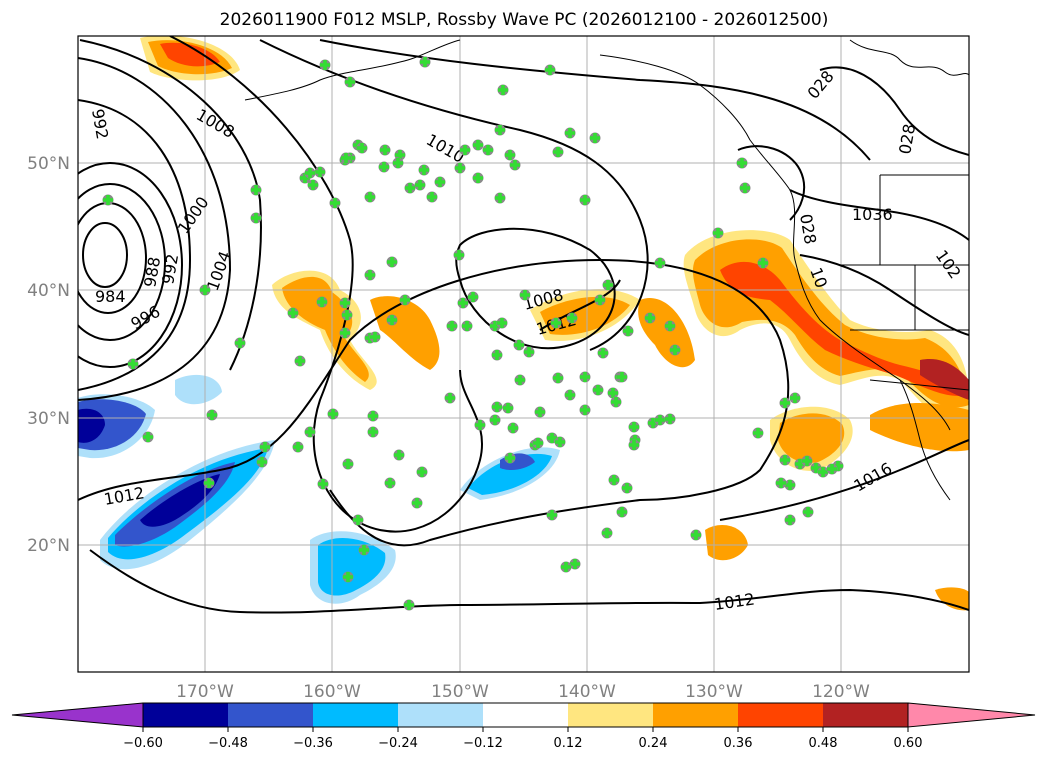 This screenshot has height=765, width=1047. What do you see at coordinates (908, 743) in the screenshot?
I see `colorbar-tick-label: 0.60` at bounding box center [908, 743].